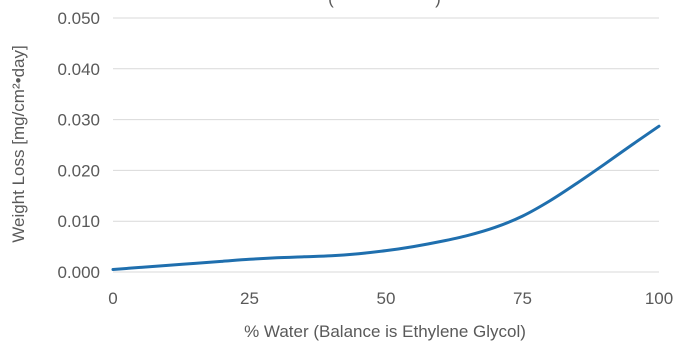 This screenshot has height=346, width=679. I want to click on x-tick-label: 50, so click(386, 298).